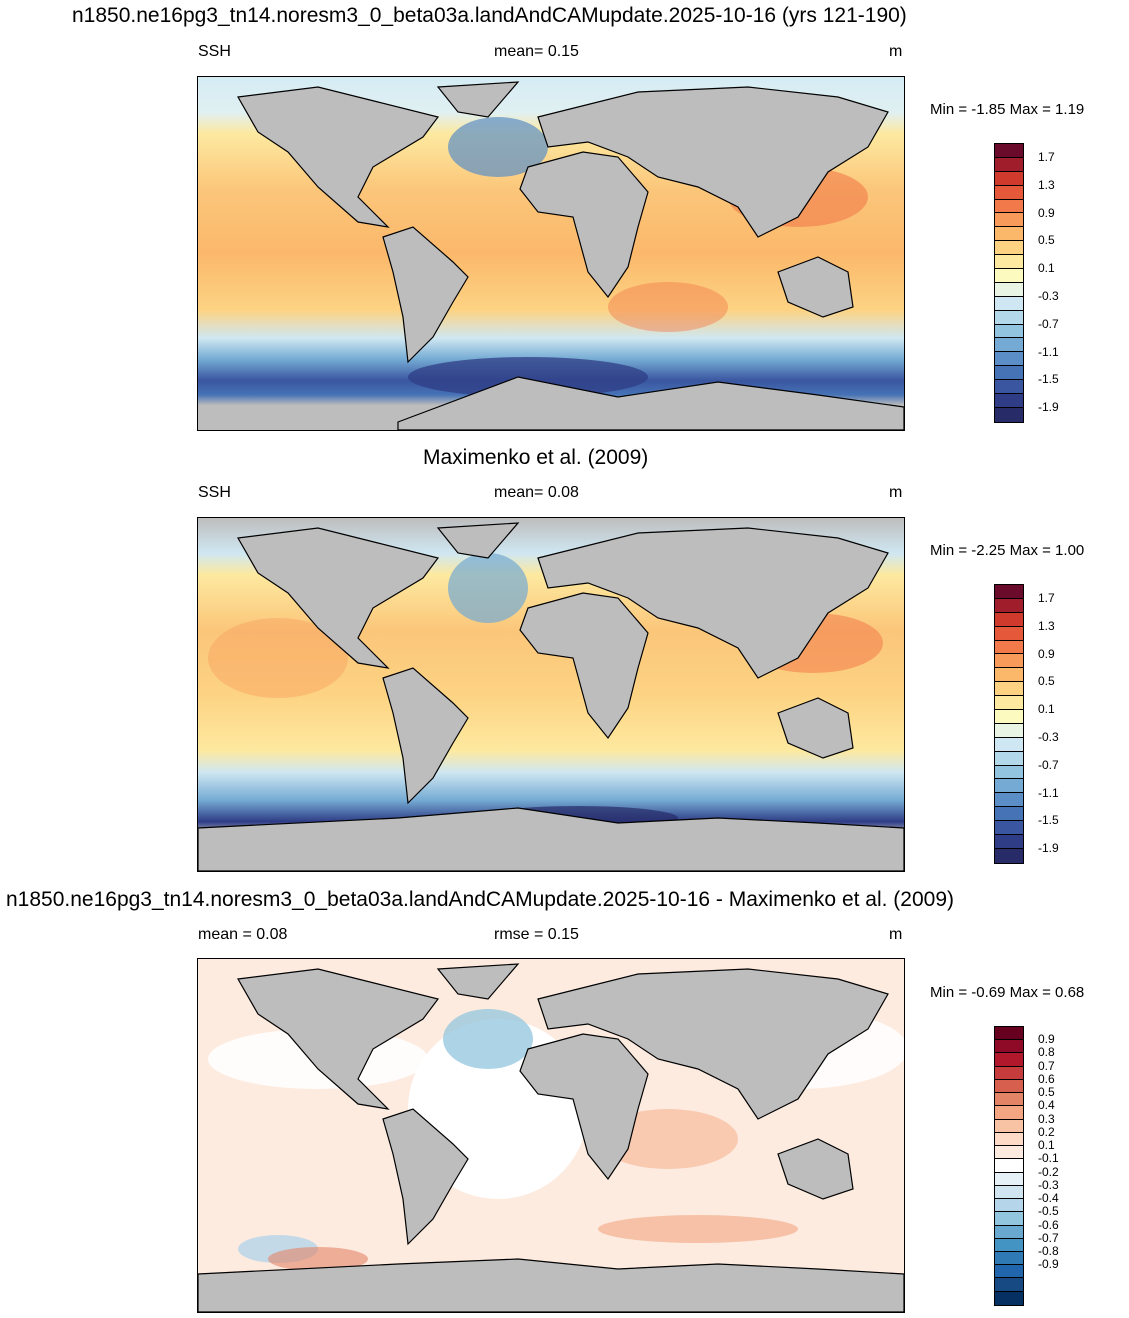 Image resolution: width=1129 pixels, height=1318 pixels. I want to click on panel3-colorbar-tick-label: 0.3, so click(1046, 1118).